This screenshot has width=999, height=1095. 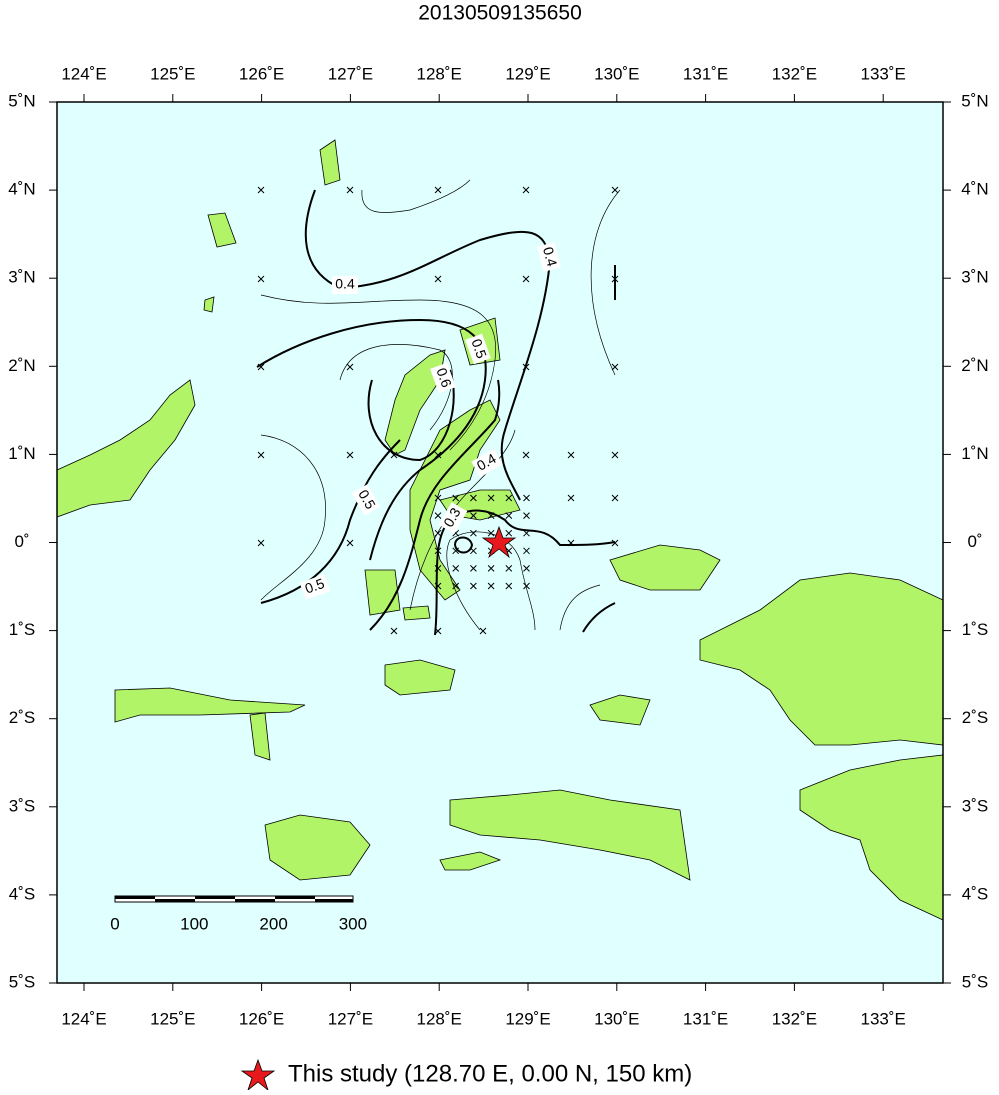 I want to click on lon-label: 129˚E, so click(x=527, y=1018).